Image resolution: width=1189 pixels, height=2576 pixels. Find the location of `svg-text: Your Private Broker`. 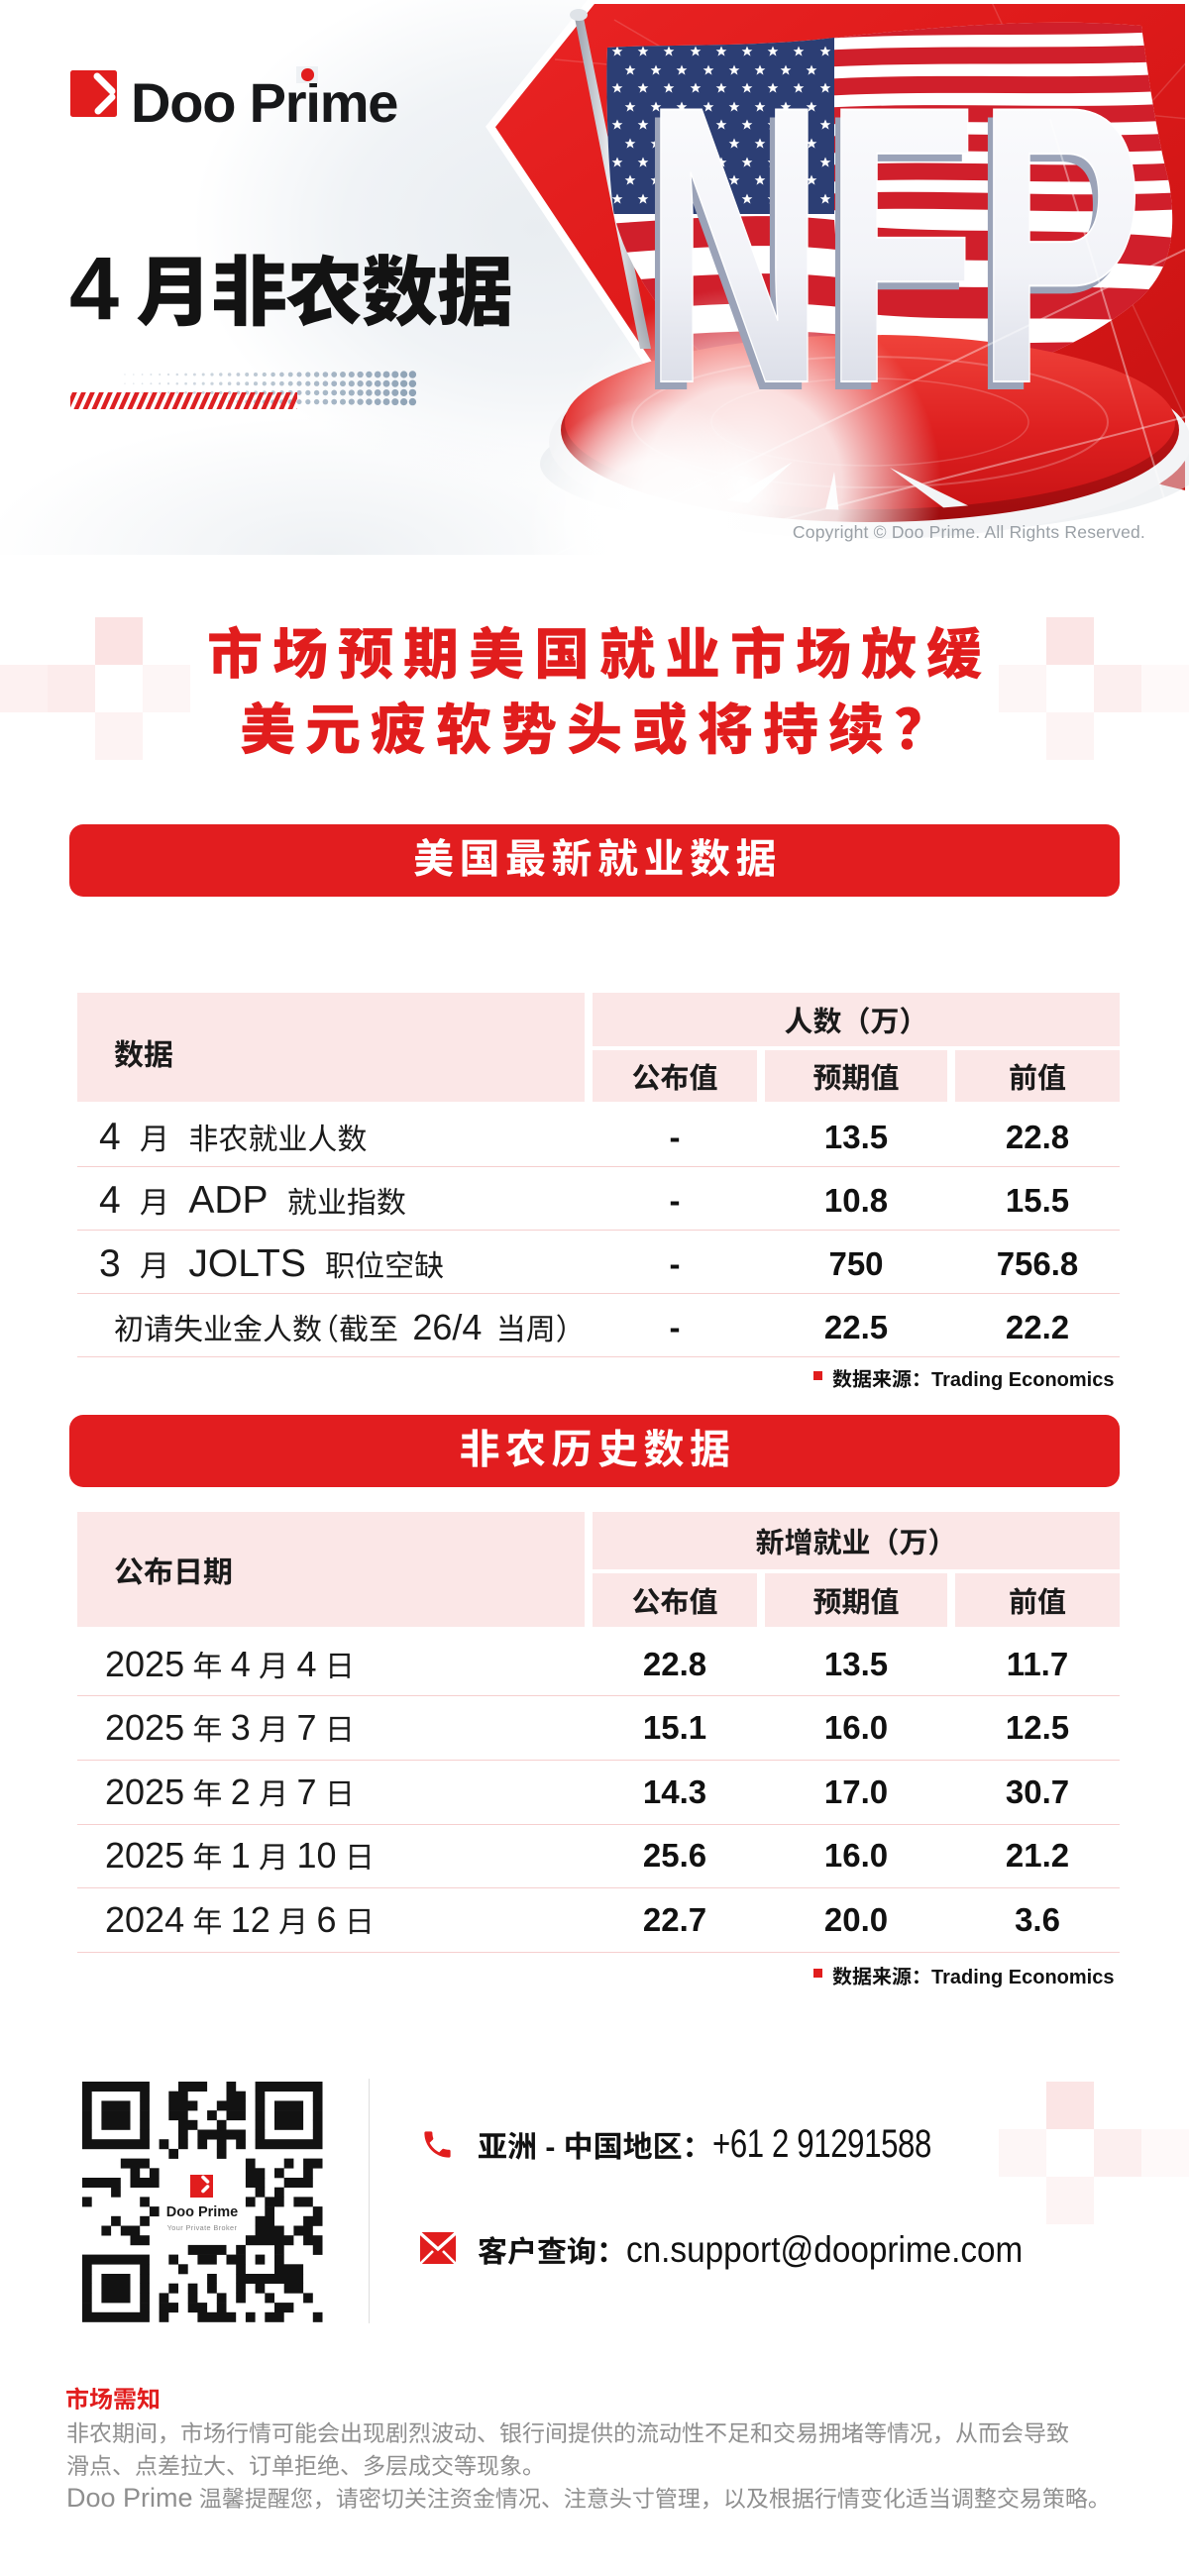

svg-text: Your Private Broker is located at coordinates (202, 2227).